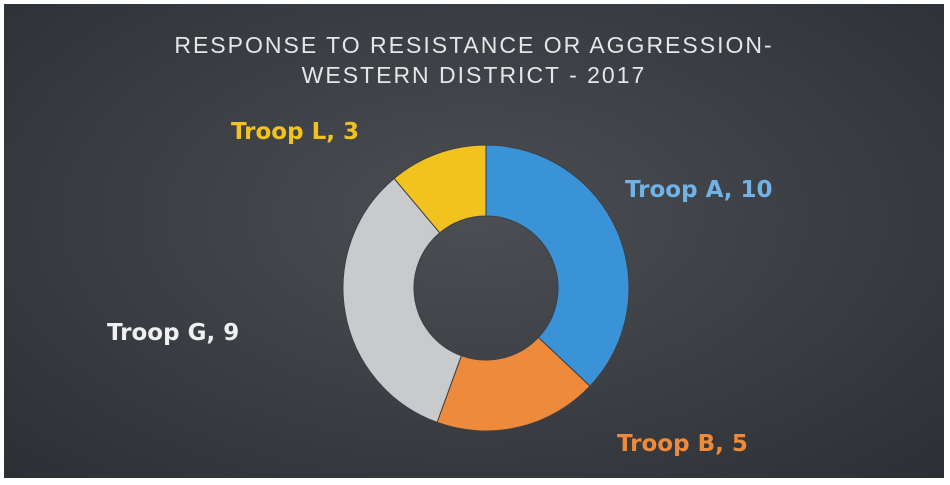 This screenshot has height=485, width=950. What do you see at coordinates (513, 384) in the screenshot?
I see `donut-slice-troop-b` at bounding box center [513, 384].